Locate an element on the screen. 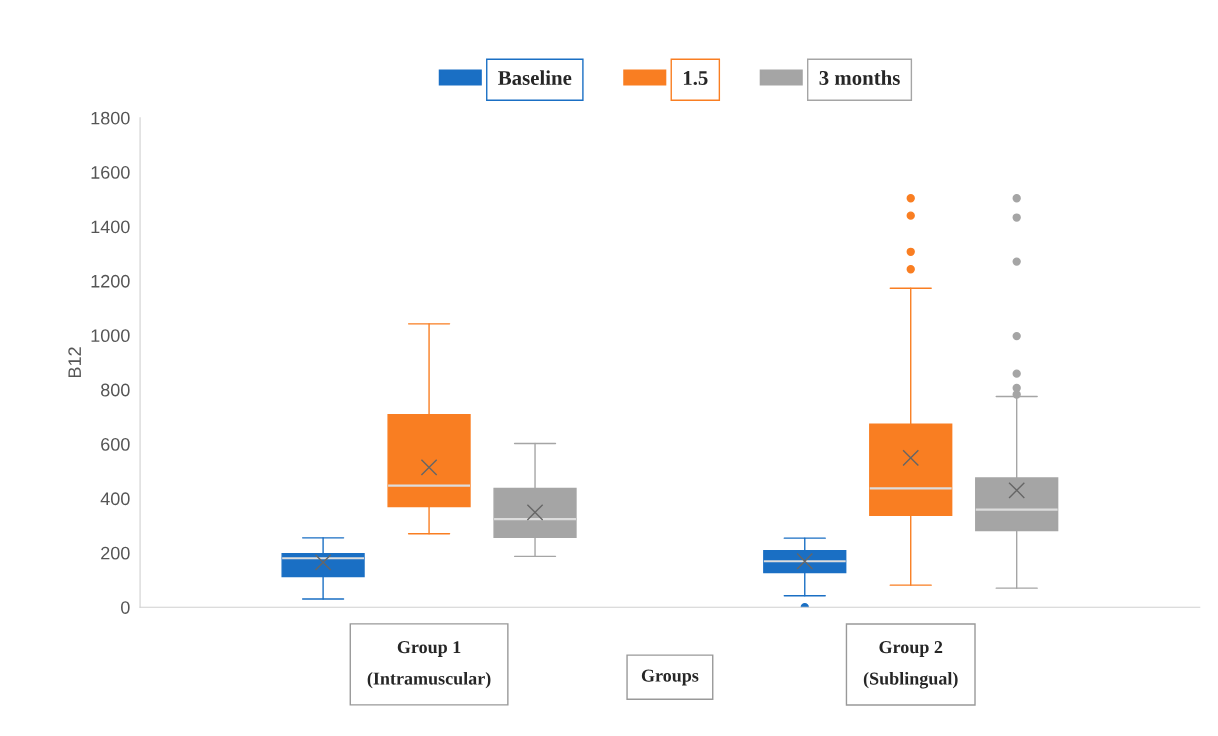  y-tick-label: 1000 is located at coordinates (110, 336).